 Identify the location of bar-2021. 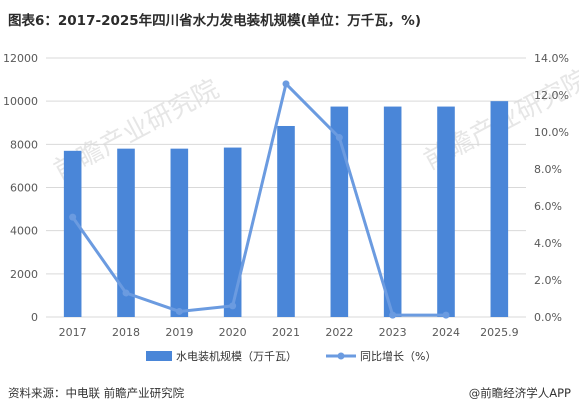
(286, 221).